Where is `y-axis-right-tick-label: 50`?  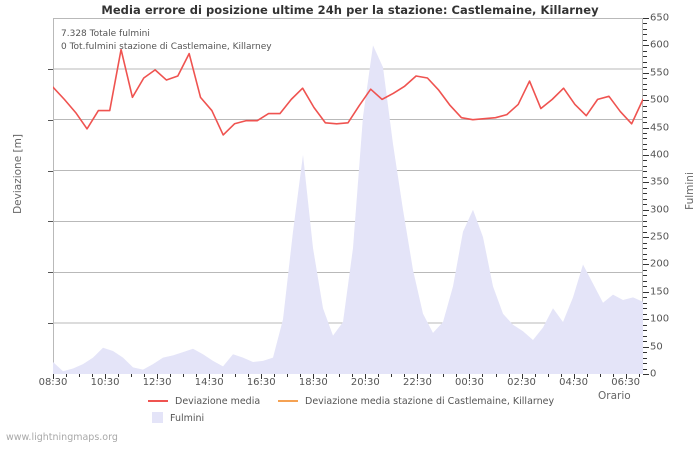
y-axis-right-tick-label: 50 is located at coordinates (656, 347).